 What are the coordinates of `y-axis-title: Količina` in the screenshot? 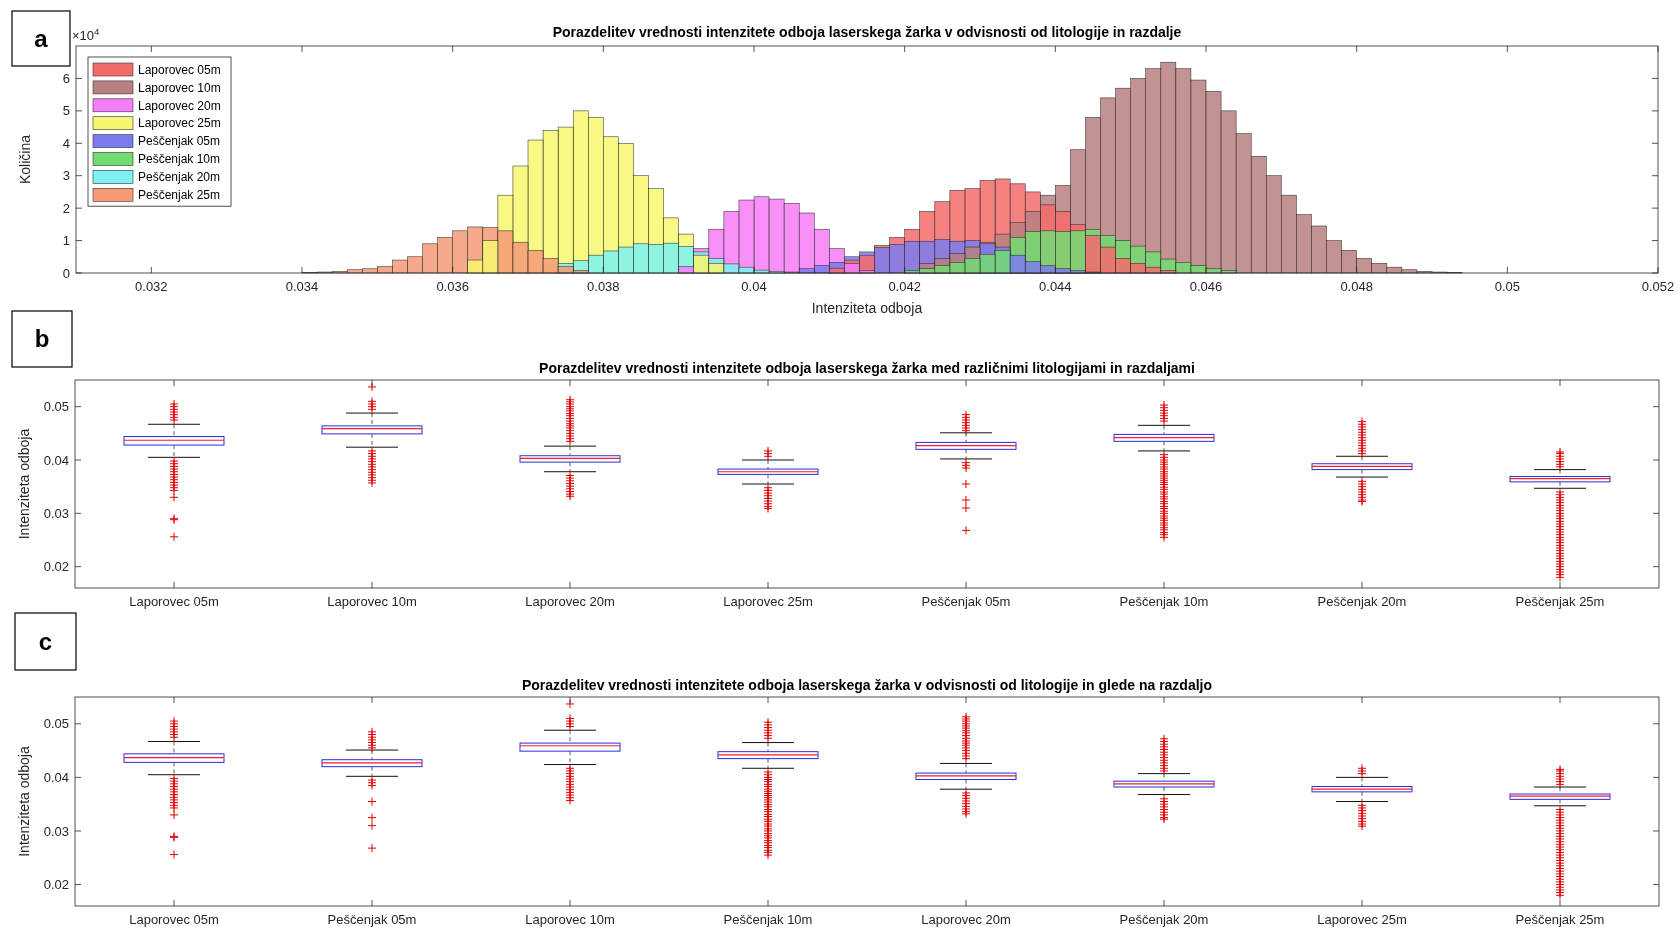 It's located at (25, 159).